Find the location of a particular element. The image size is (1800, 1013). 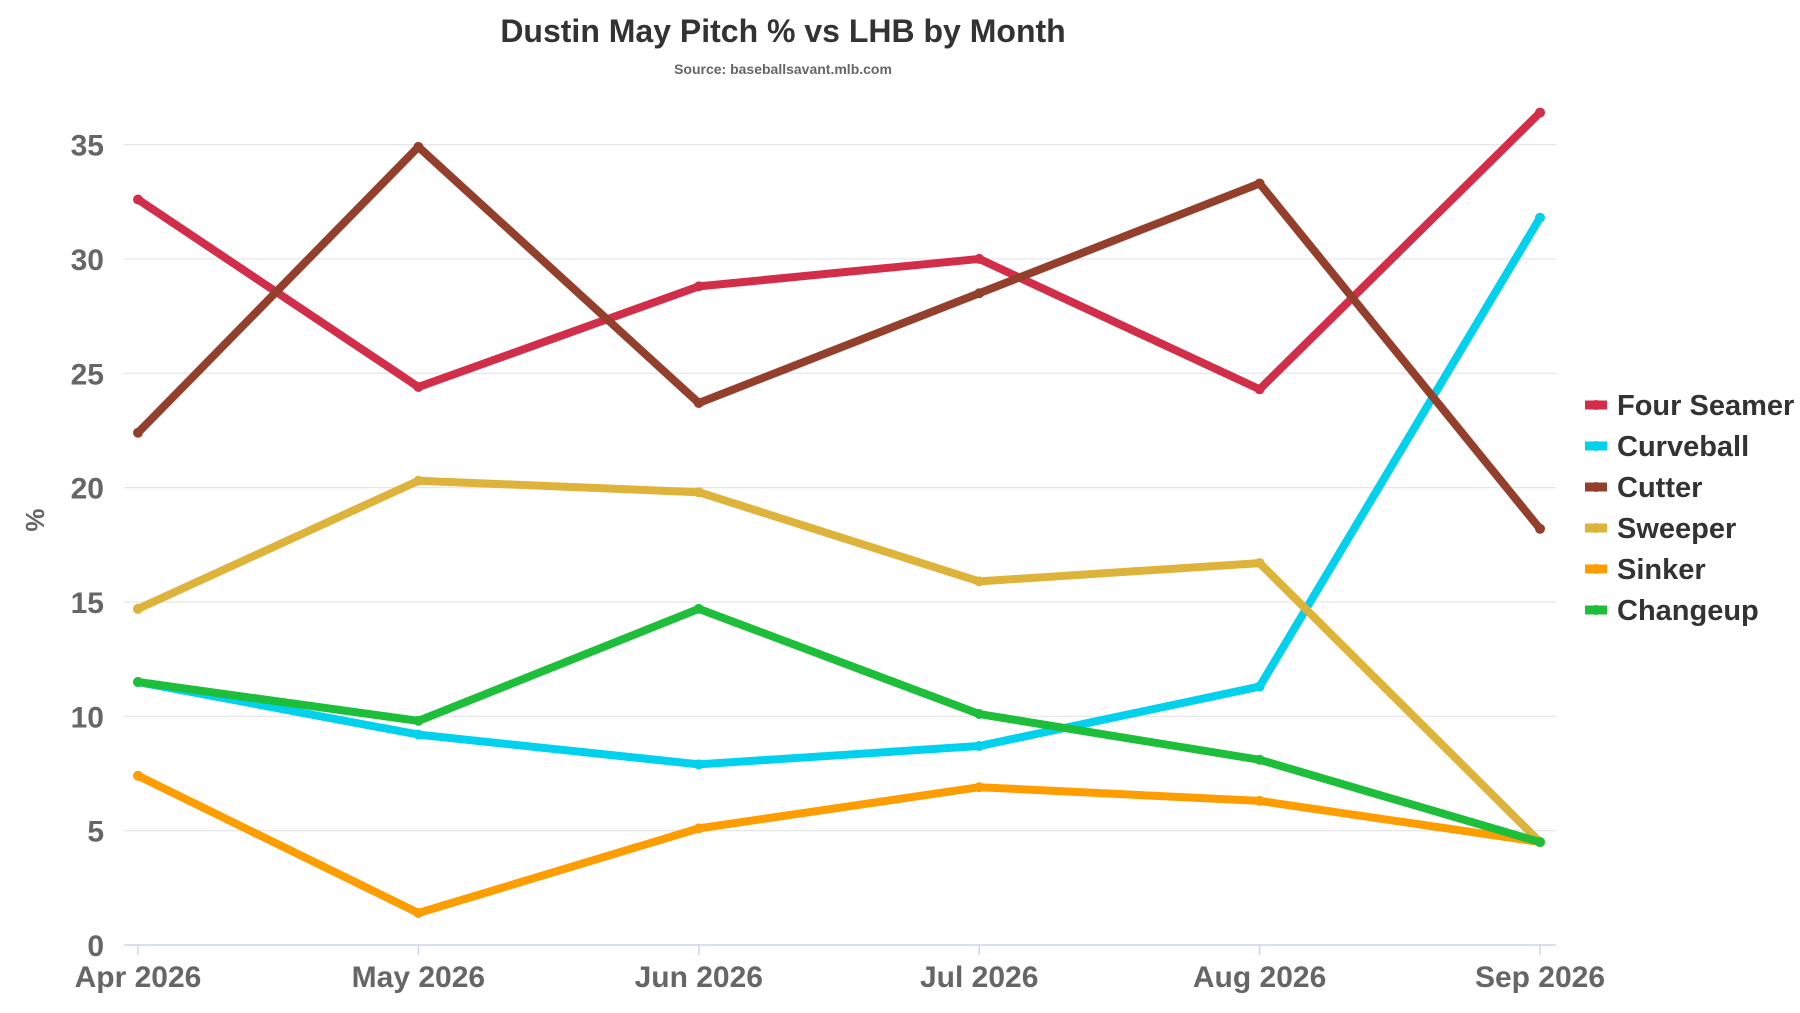

legend-item: Sweeper is located at coordinates (1660, 529).